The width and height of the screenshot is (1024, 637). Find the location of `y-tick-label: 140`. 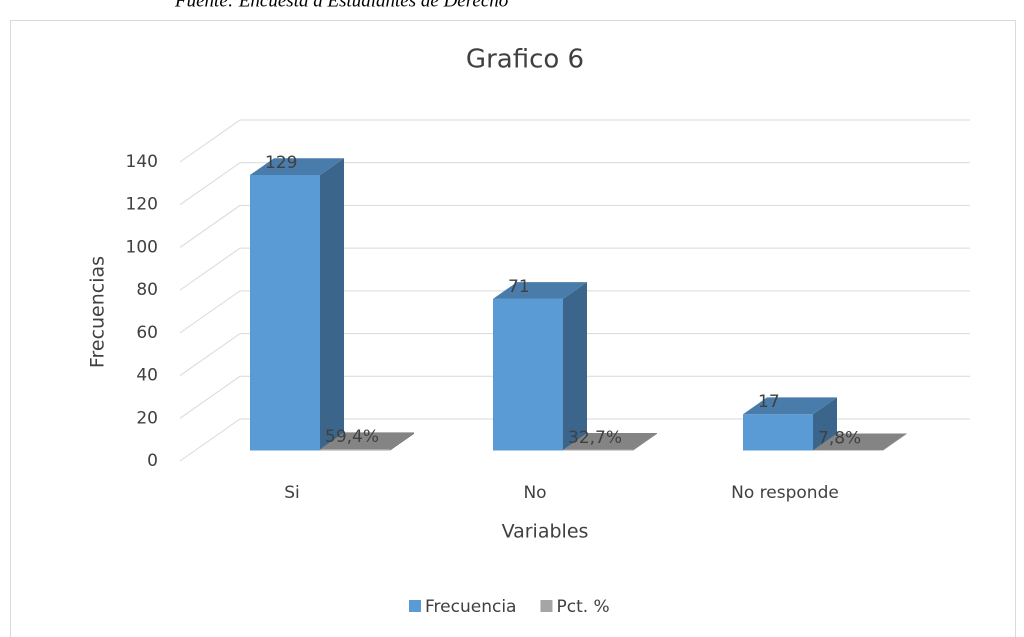

y-tick-label: 140 is located at coordinates (142, 162).